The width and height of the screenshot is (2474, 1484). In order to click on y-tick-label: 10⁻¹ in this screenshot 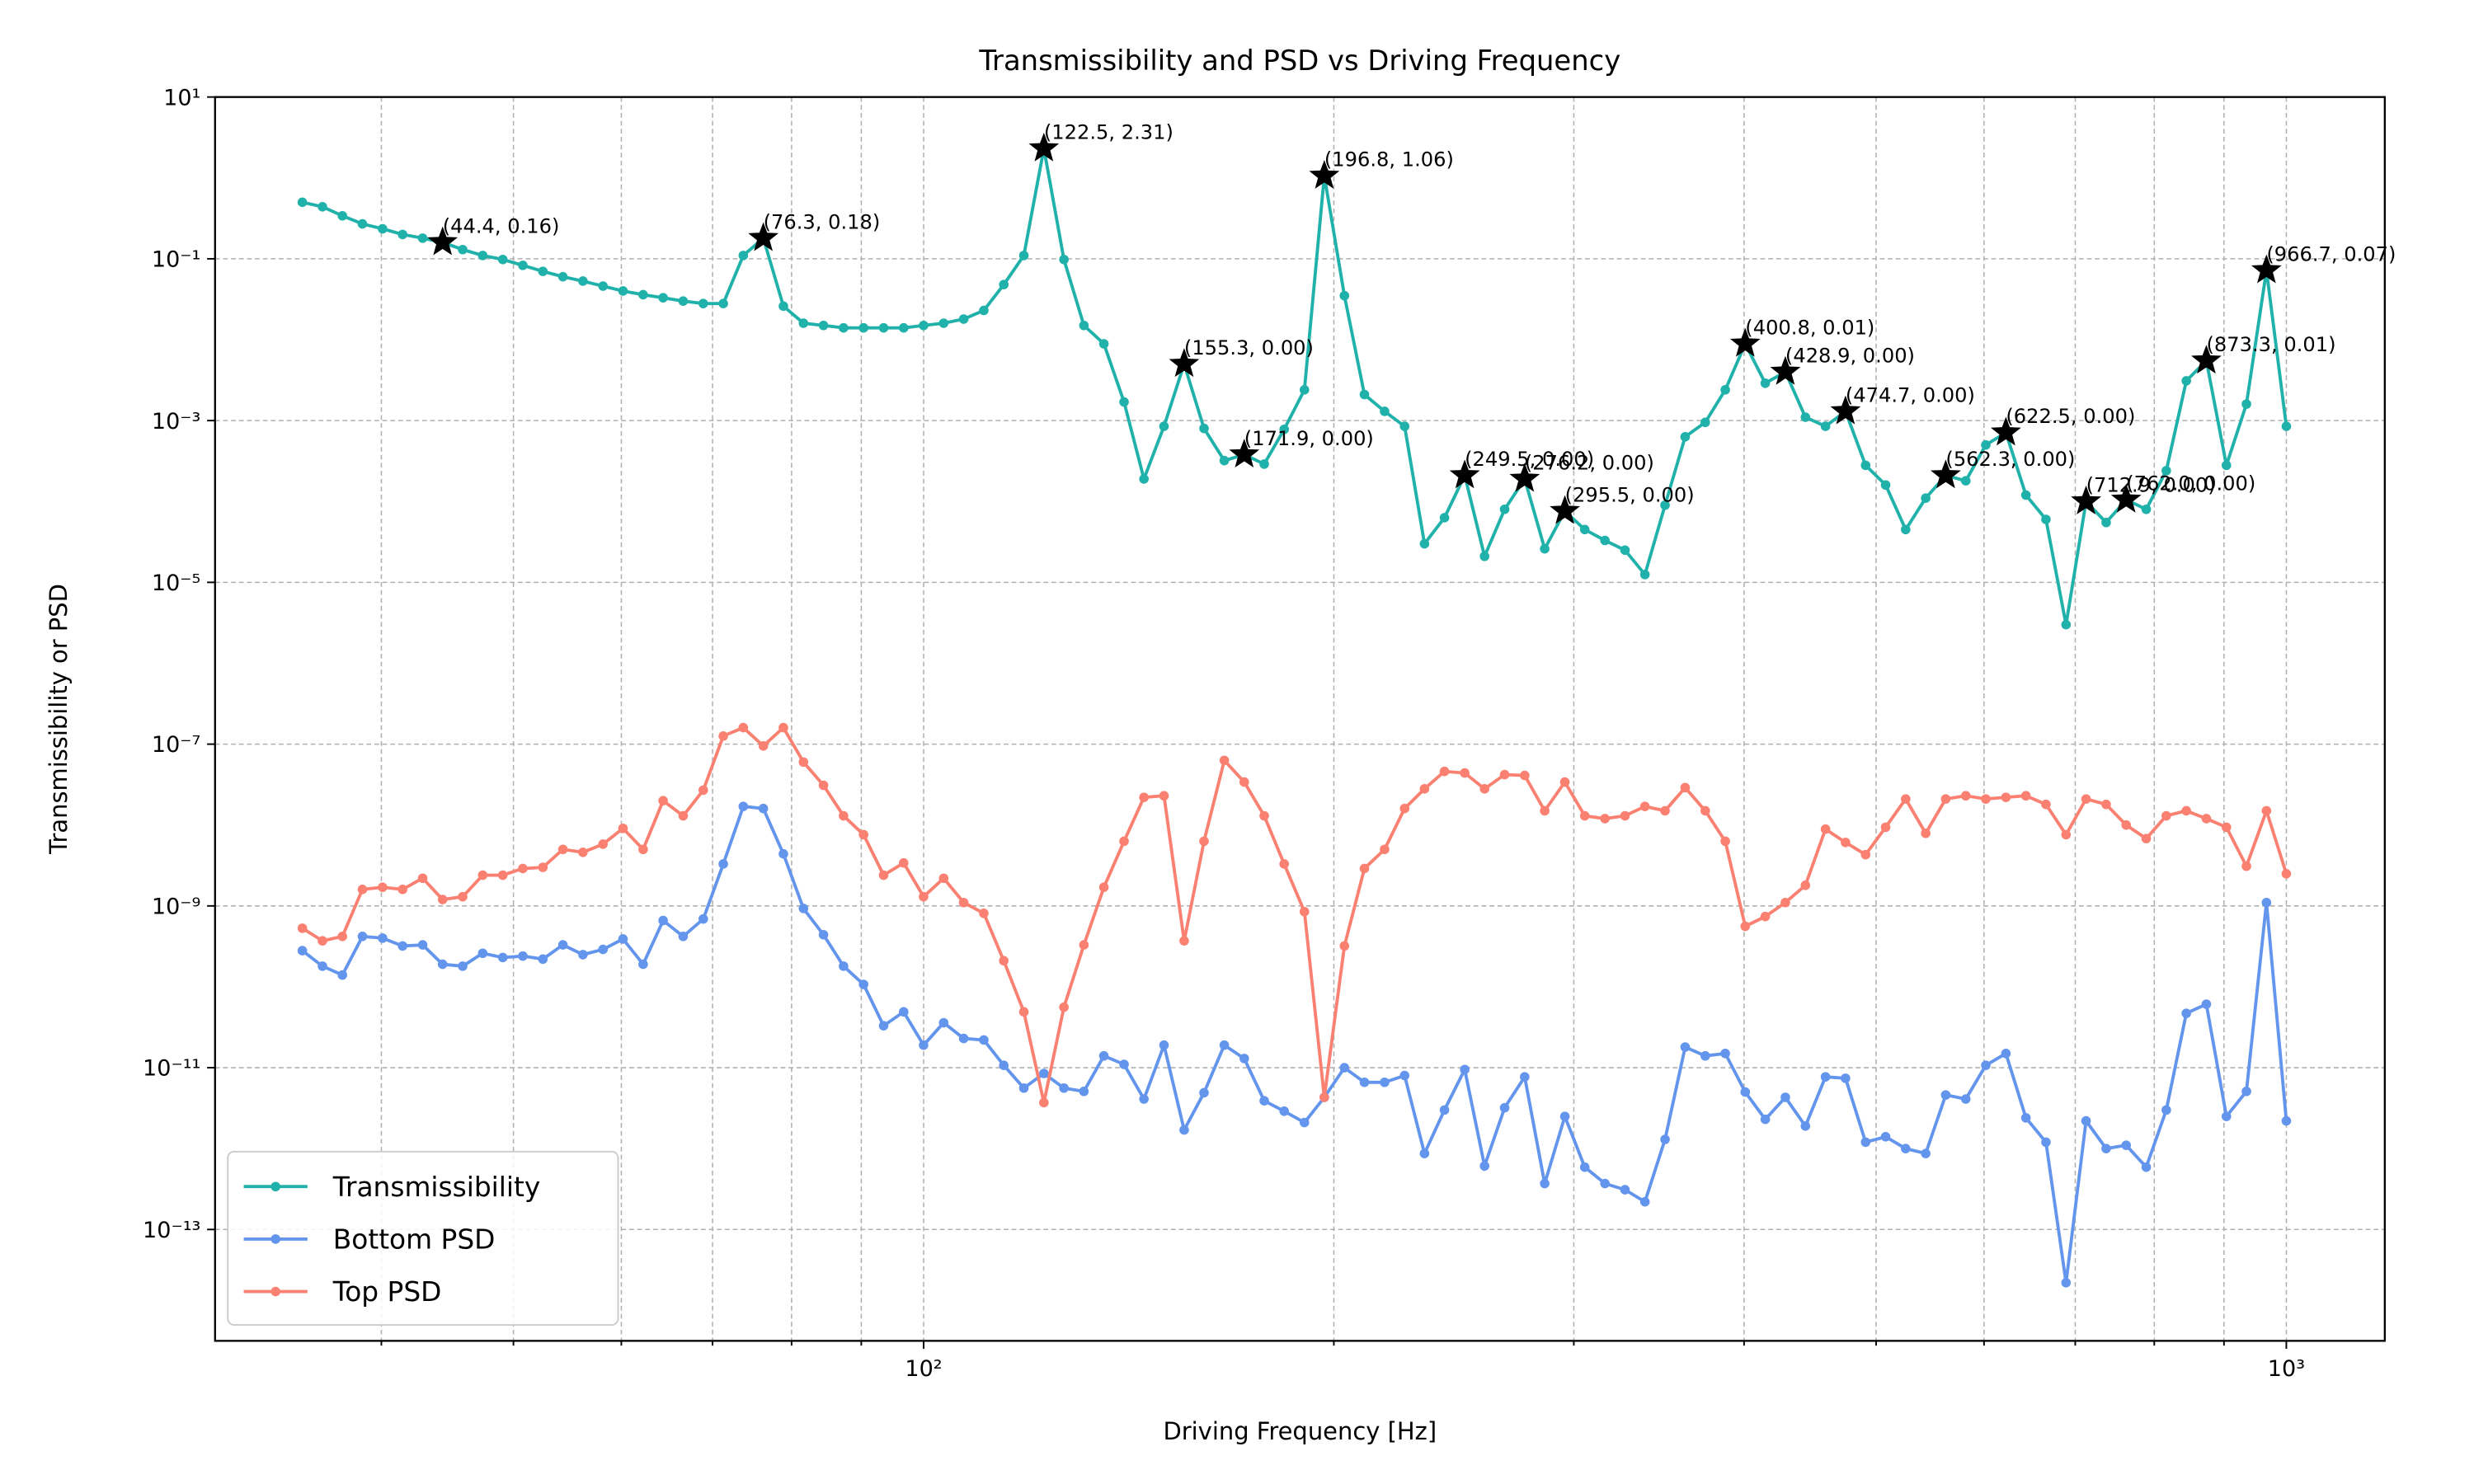, I will do `click(176, 260)`.